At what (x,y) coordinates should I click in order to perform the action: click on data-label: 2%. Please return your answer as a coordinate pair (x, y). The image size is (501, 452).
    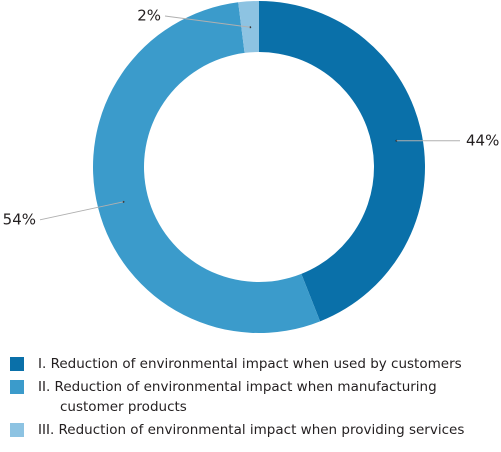
    Looking at the image, I should click on (149, 16).